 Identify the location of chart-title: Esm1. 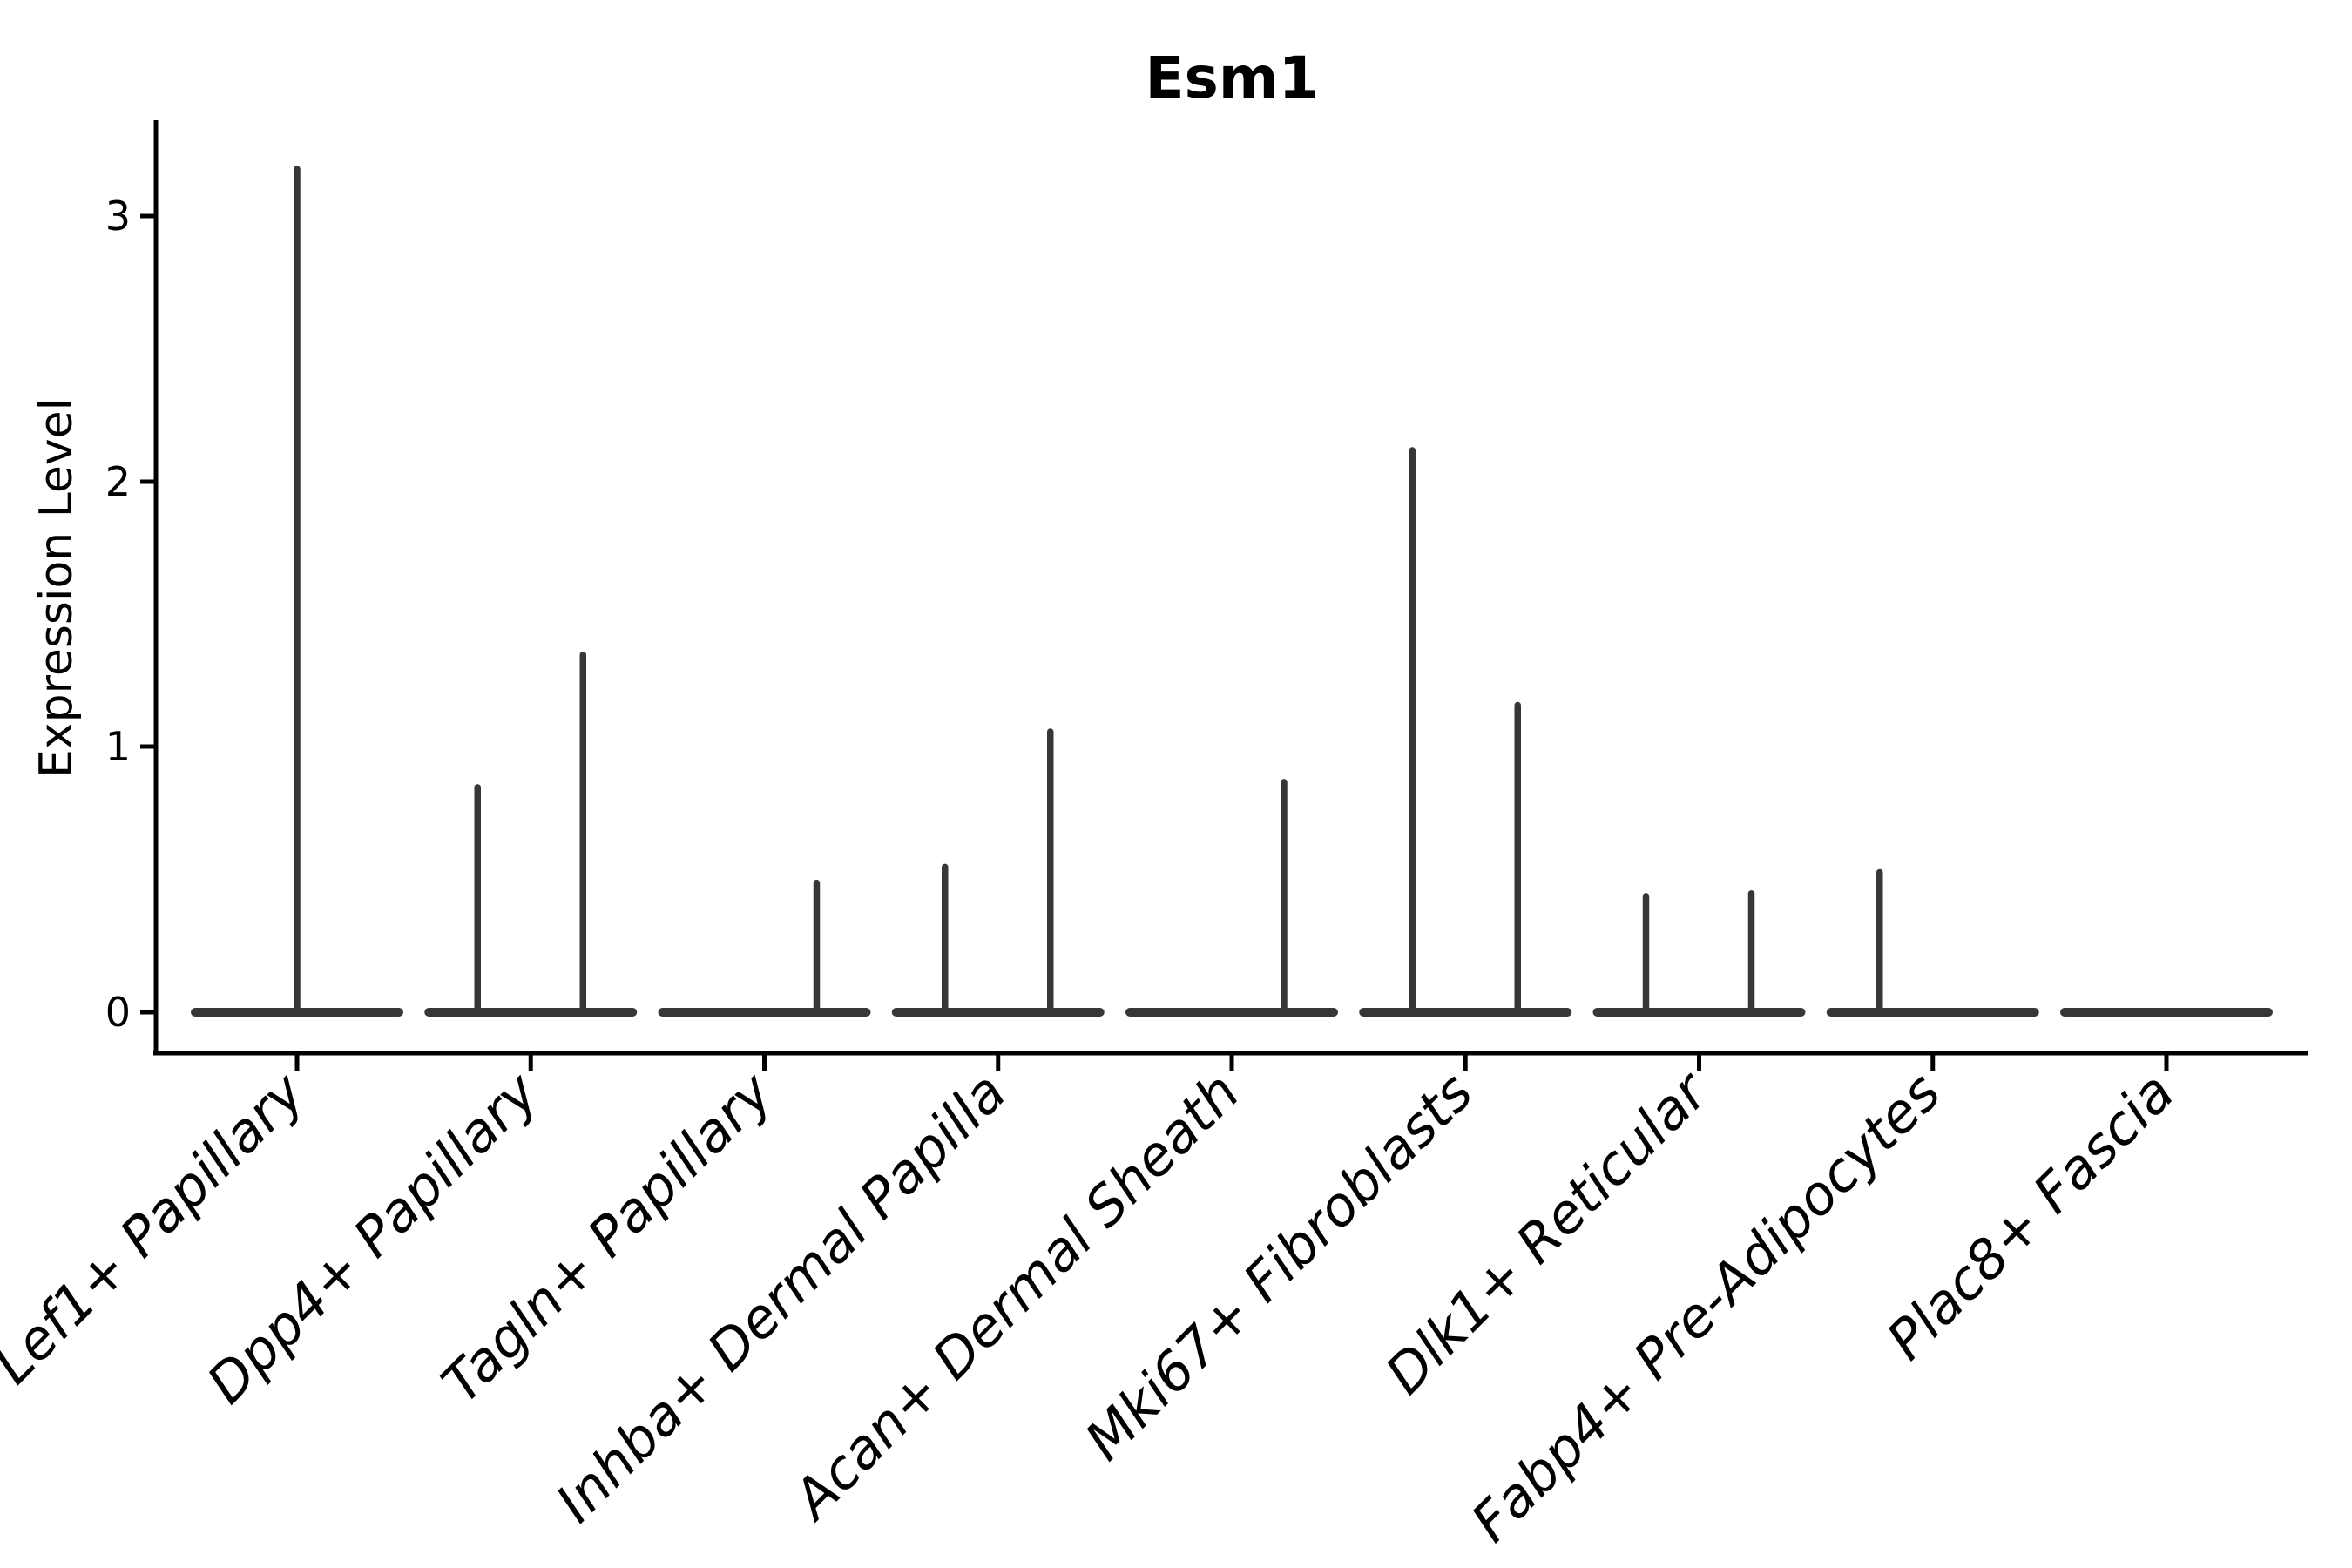
(1231, 78).